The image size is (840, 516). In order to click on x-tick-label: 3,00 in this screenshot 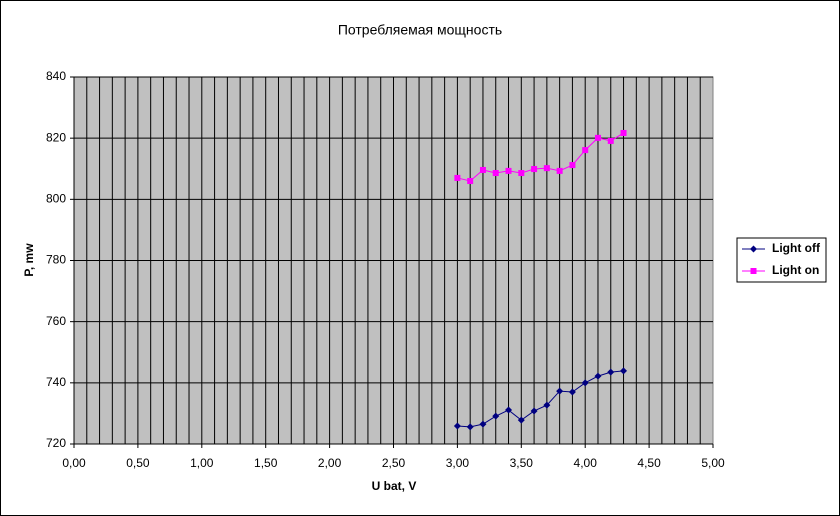, I will do `click(458, 463)`.